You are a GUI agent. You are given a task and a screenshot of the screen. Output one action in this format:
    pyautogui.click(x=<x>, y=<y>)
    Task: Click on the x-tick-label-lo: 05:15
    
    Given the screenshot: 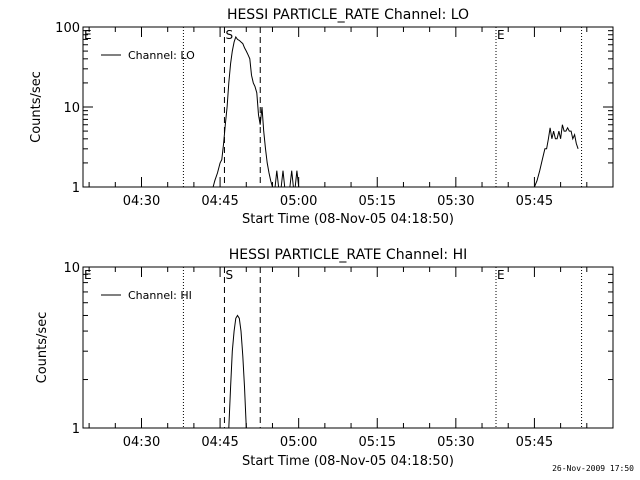 What is the action you would take?
    pyautogui.click(x=377, y=201)
    